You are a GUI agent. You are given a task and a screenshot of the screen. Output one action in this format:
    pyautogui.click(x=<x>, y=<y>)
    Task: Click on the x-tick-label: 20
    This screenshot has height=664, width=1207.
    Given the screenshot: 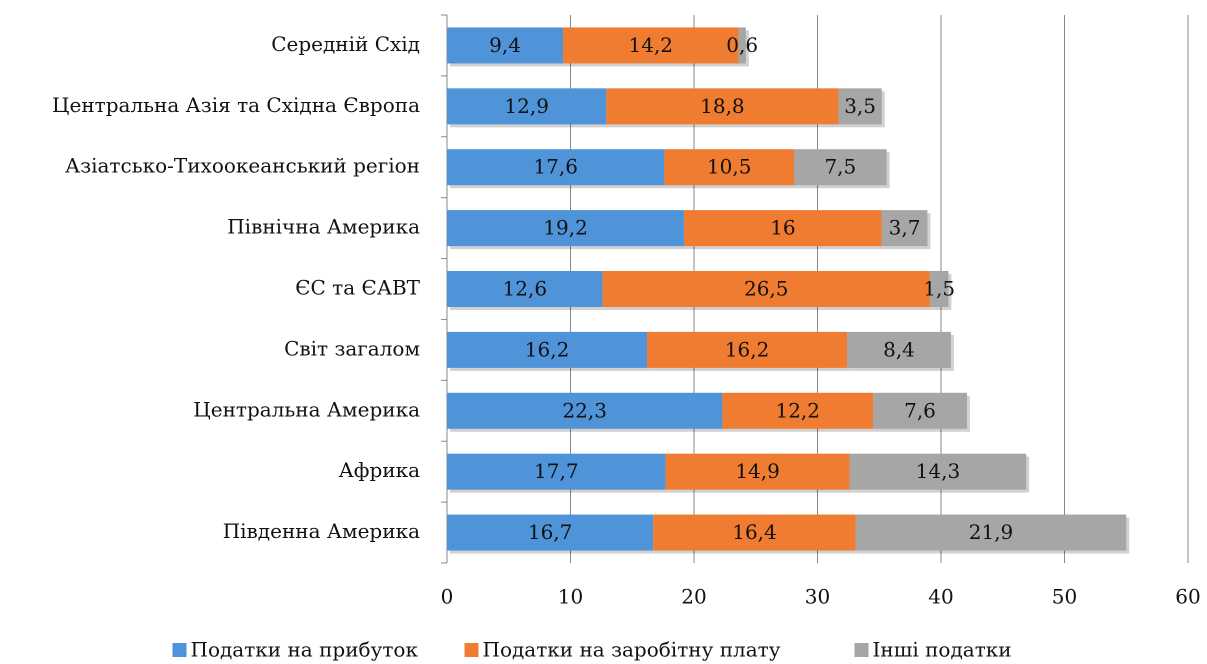 What is the action you would take?
    pyautogui.click(x=693, y=597)
    